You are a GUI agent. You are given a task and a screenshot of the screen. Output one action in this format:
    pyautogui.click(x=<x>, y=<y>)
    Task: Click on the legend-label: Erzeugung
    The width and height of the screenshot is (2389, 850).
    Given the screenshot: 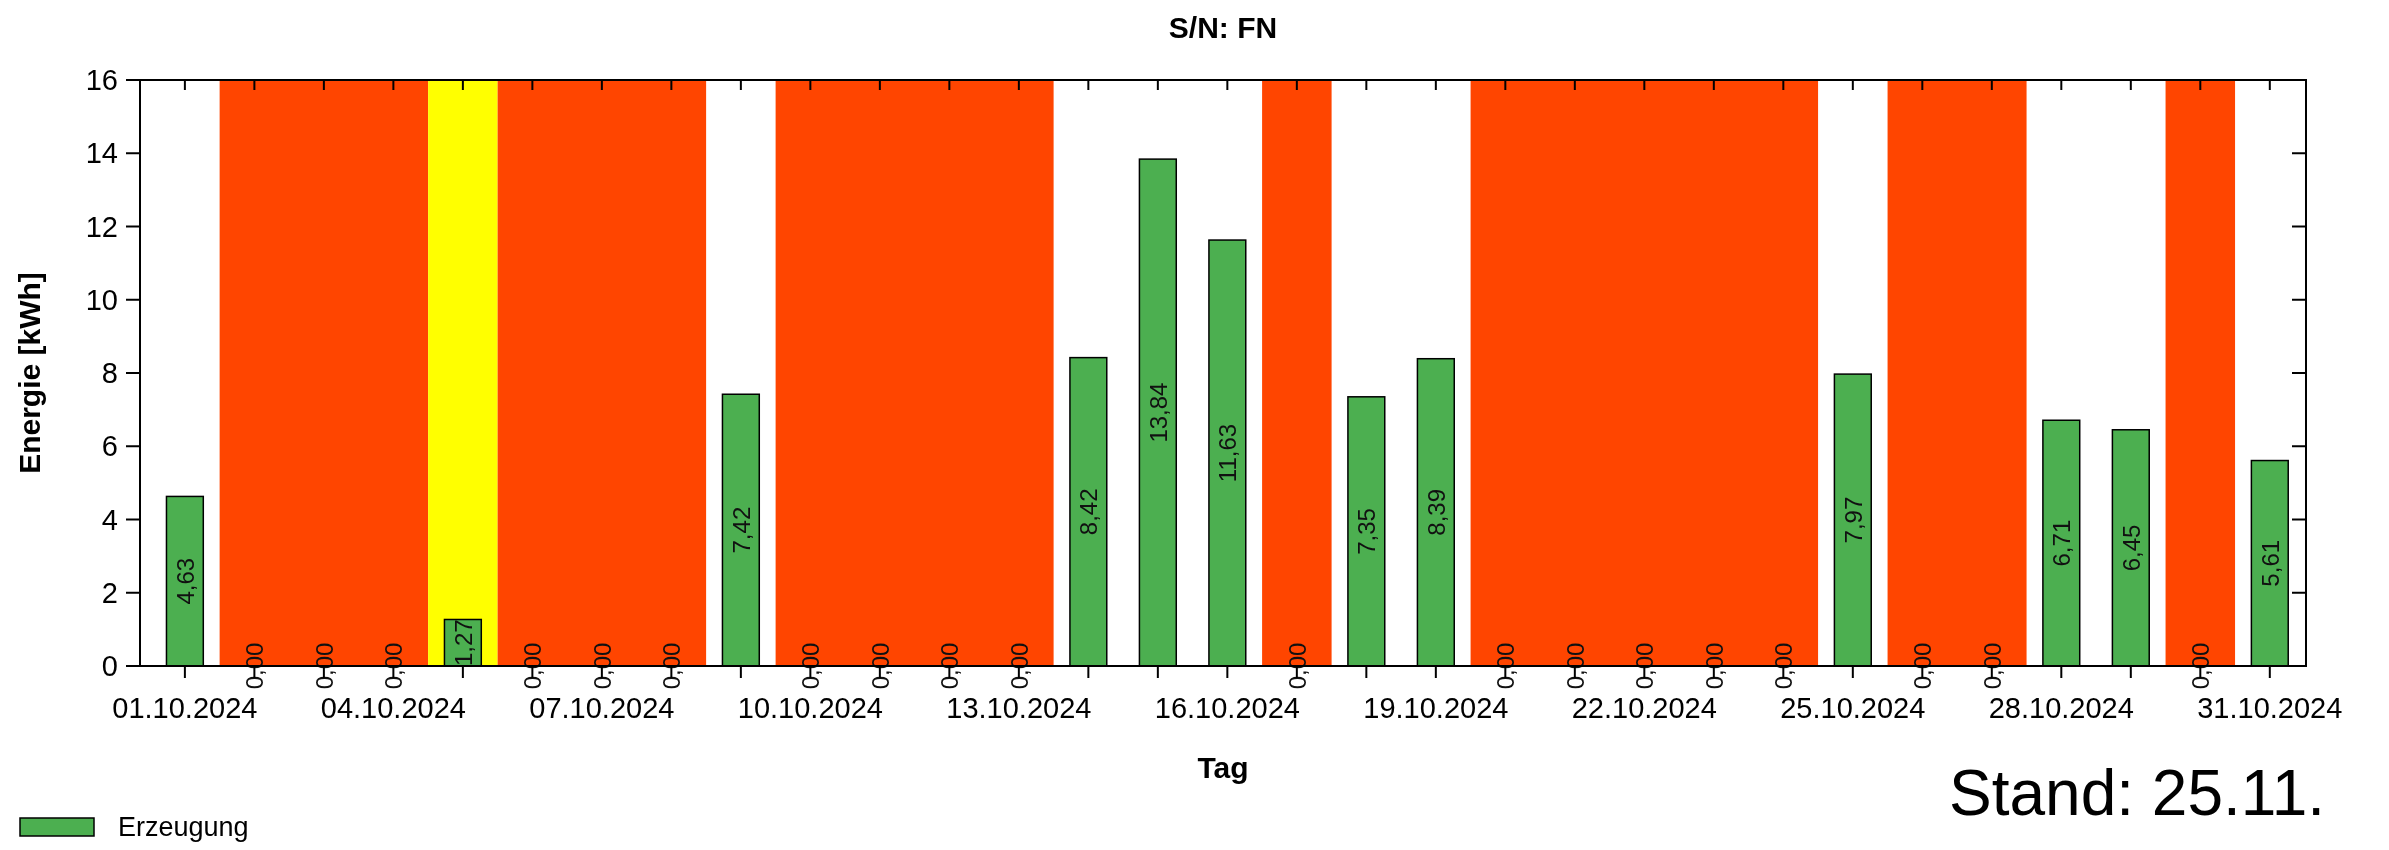 What is the action you would take?
    pyautogui.click(x=183, y=827)
    